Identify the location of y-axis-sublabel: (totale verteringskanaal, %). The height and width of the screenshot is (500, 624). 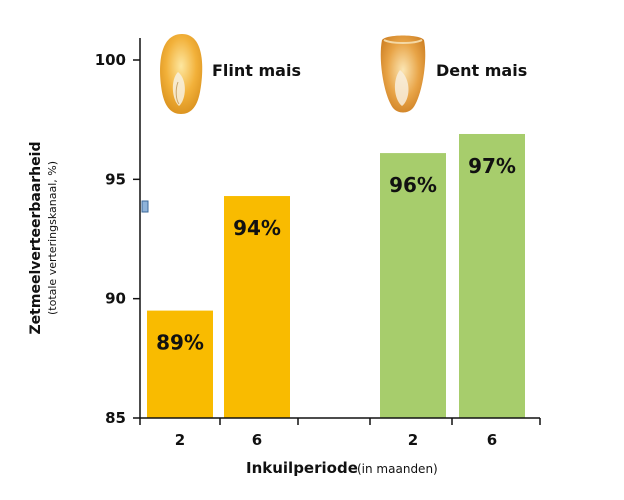
(52, 238).